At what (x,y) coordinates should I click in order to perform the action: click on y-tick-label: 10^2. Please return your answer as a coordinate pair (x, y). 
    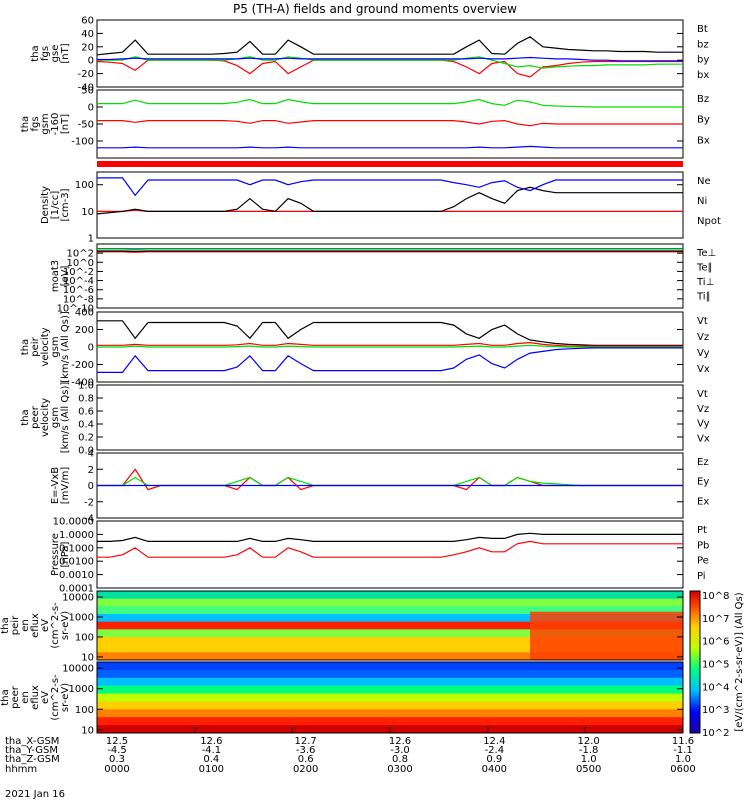
    Looking at the image, I should click on (80, 254).